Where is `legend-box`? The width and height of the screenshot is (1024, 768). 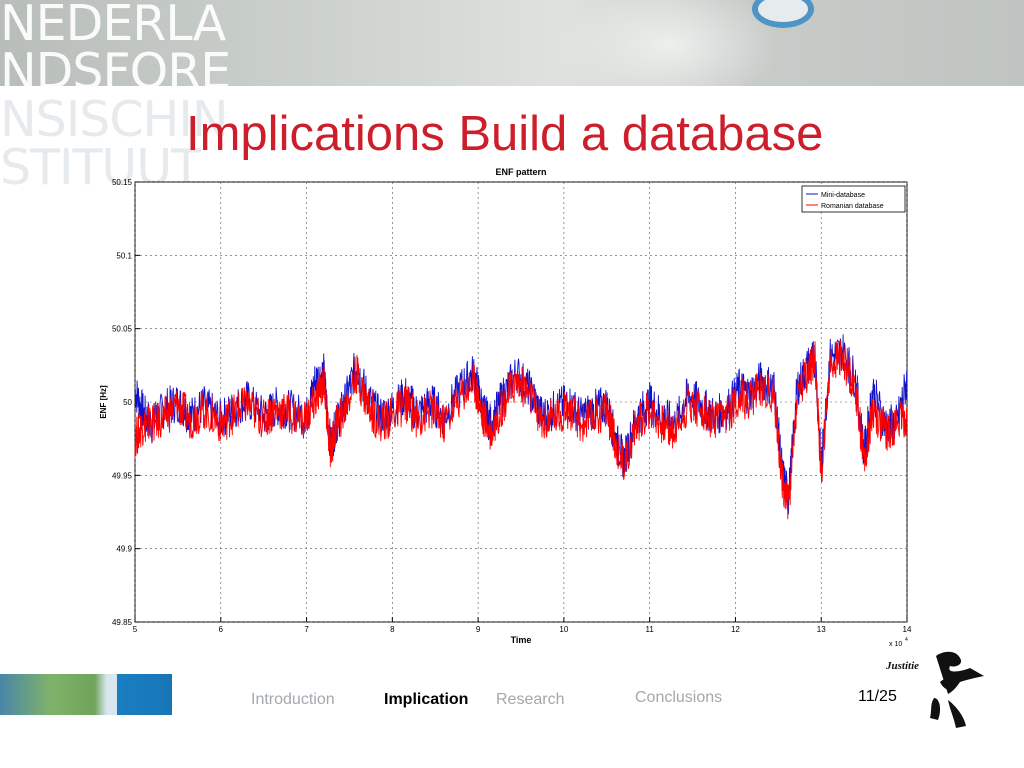 legend-box is located at coordinates (853, 199).